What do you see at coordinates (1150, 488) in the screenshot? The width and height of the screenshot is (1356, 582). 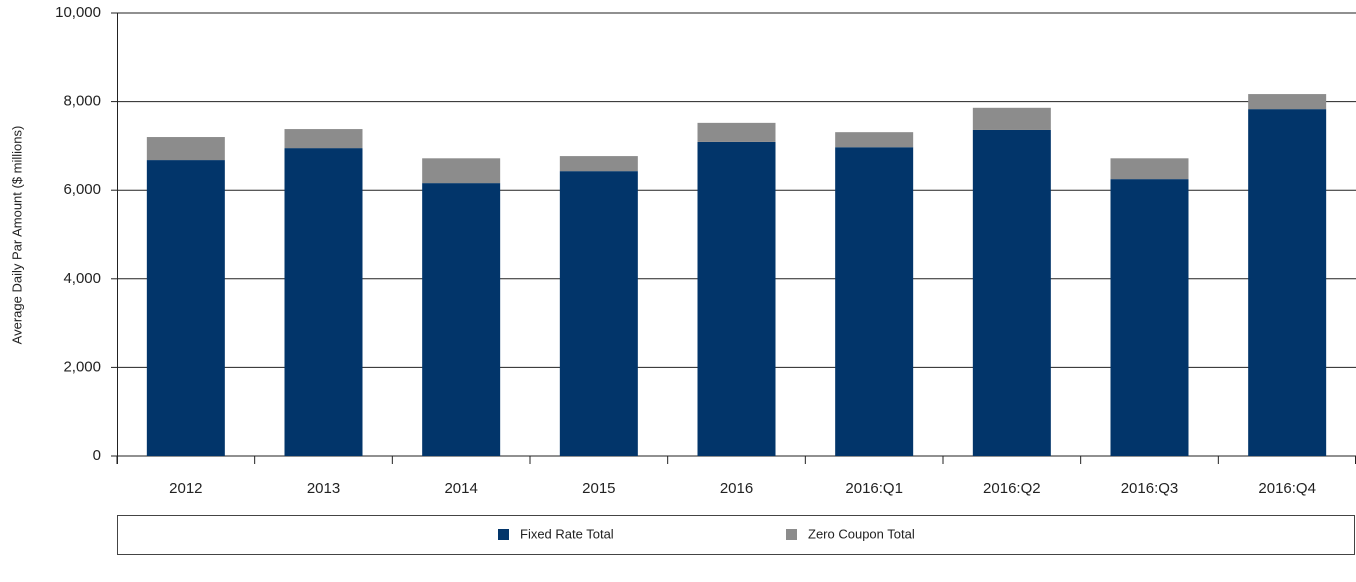 I see `x-tick-label: 2016:Q3` at bounding box center [1150, 488].